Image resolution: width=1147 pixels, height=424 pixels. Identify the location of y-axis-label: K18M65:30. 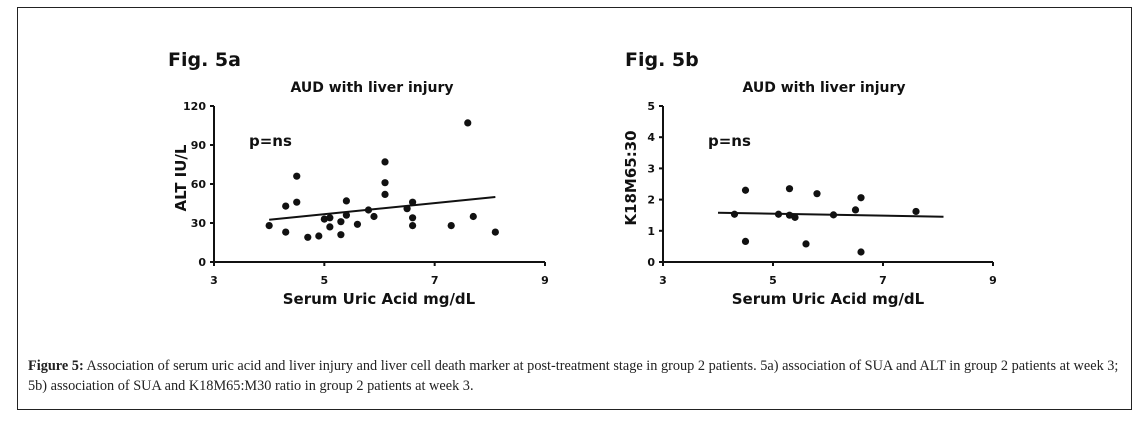
(631, 177).